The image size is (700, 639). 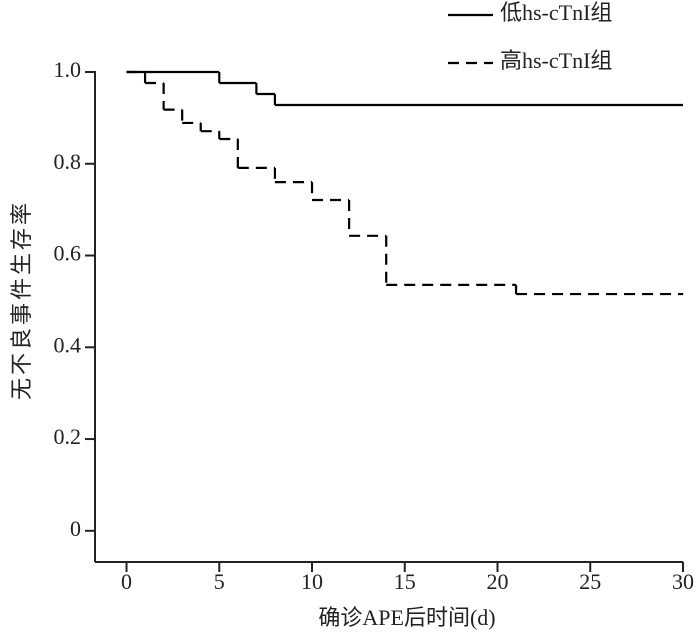 What do you see at coordinates (68, 161) in the screenshot?
I see `y-tick-label: 0.8` at bounding box center [68, 161].